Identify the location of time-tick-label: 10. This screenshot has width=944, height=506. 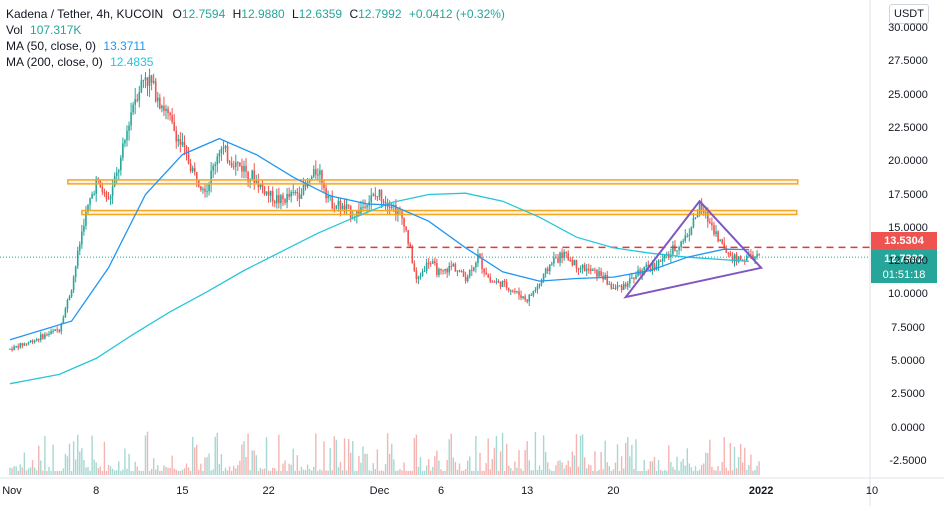
(872, 491).